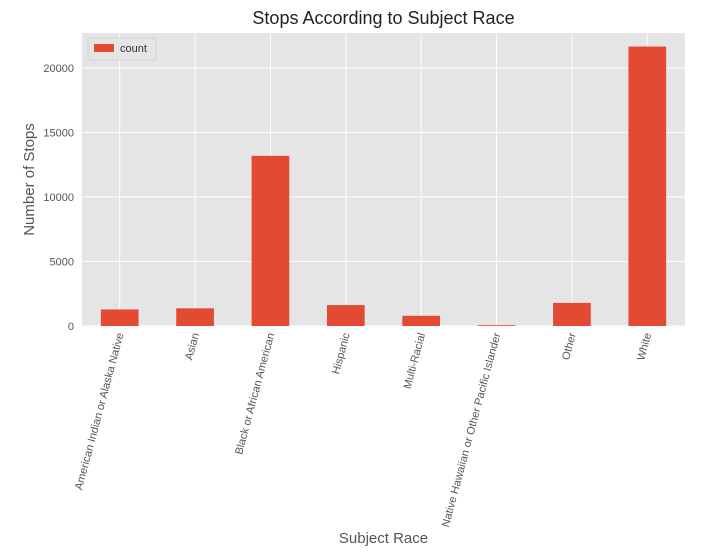 This screenshot has width=705, height=555. What do you see at coordinates (572, 314) in the screenshot?
I see `bar-other` at bounding box center [572, 314].